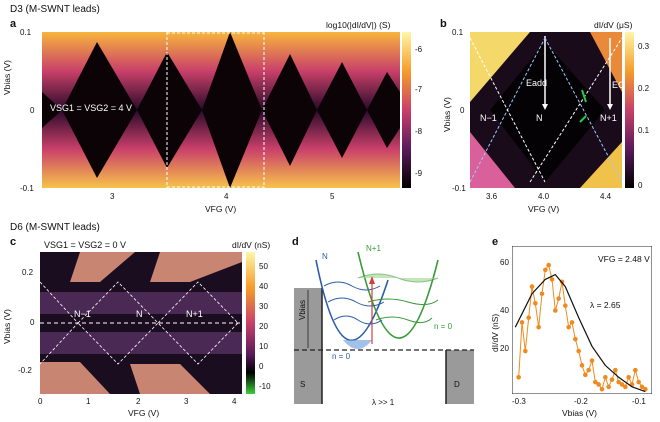 Image resolution: width=660 pixels, height=422 pixels. What do you see at coordinates (580, 333) in the screenshot?
I see `panel-e-fit-line` at bounding box center [580, 333].